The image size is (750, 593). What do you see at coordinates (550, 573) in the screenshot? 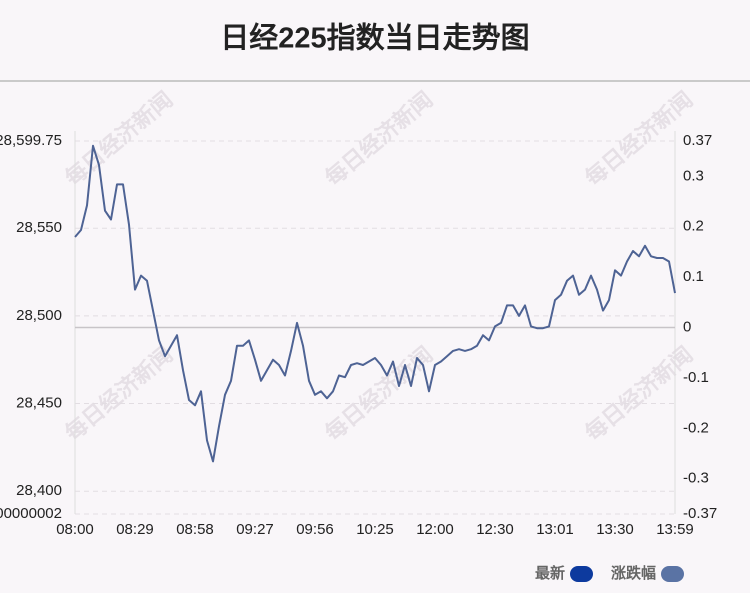
I see `legend-label: 最新` at bounding box center [550, 573].